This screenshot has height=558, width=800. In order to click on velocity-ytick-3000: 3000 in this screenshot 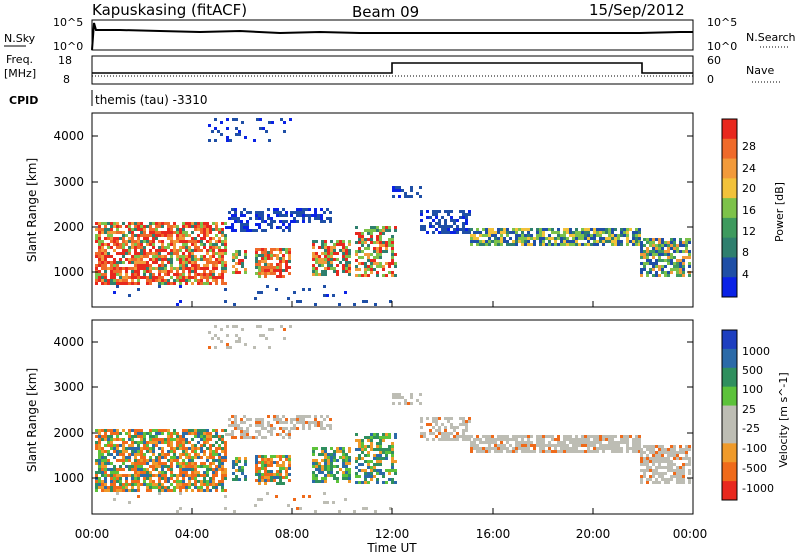, I will do `click(68, 387)`.